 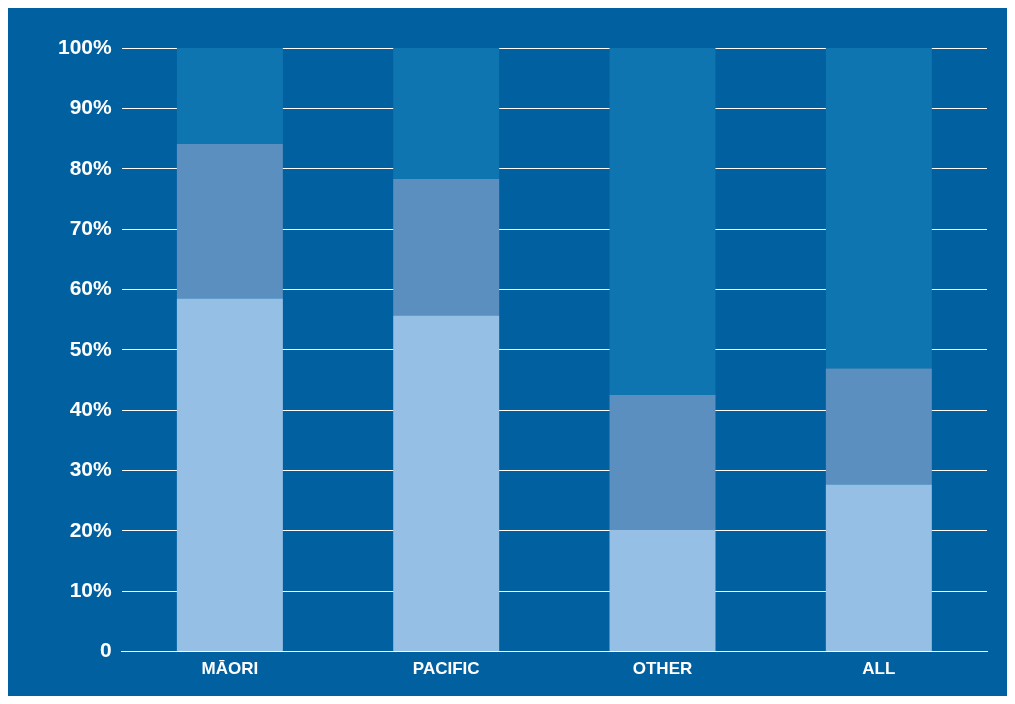 I want to click on y-tick-label: 30%, so click(x=91, y=469).